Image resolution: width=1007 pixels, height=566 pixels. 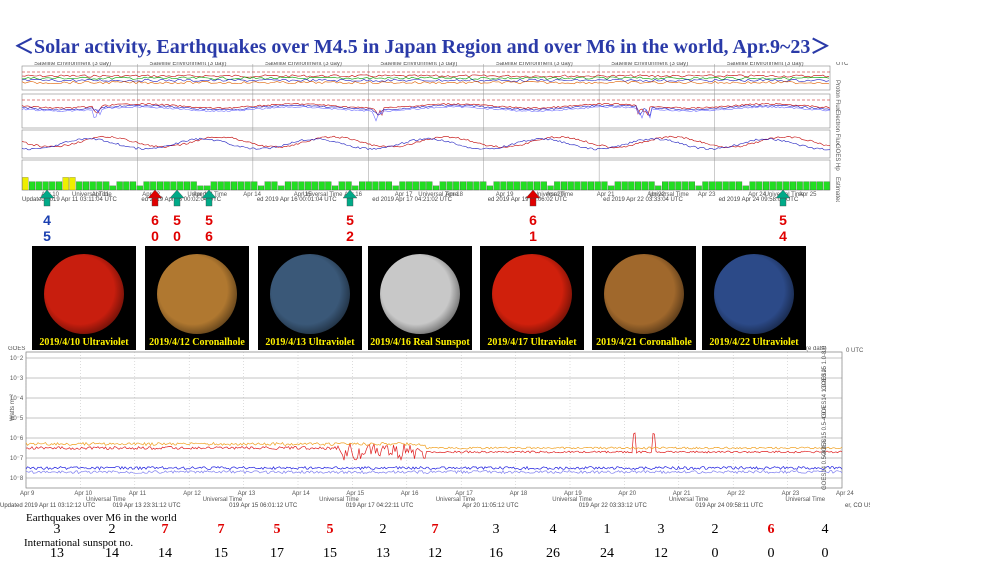 I want to click on solar-image: 2019/4/17 Ultraviolet, so click(x=532, y=298).